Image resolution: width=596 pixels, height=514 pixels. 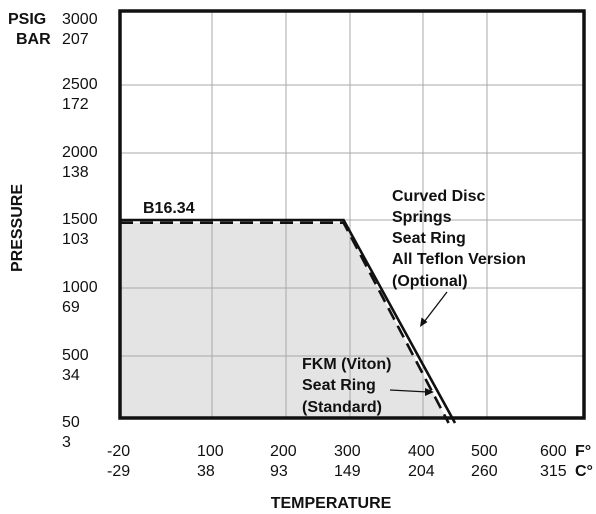 What do you see at coordinates (75, 355) in the screenshot?
I see `y-tick-label-psig: 500` at bounding box center [75, 355].